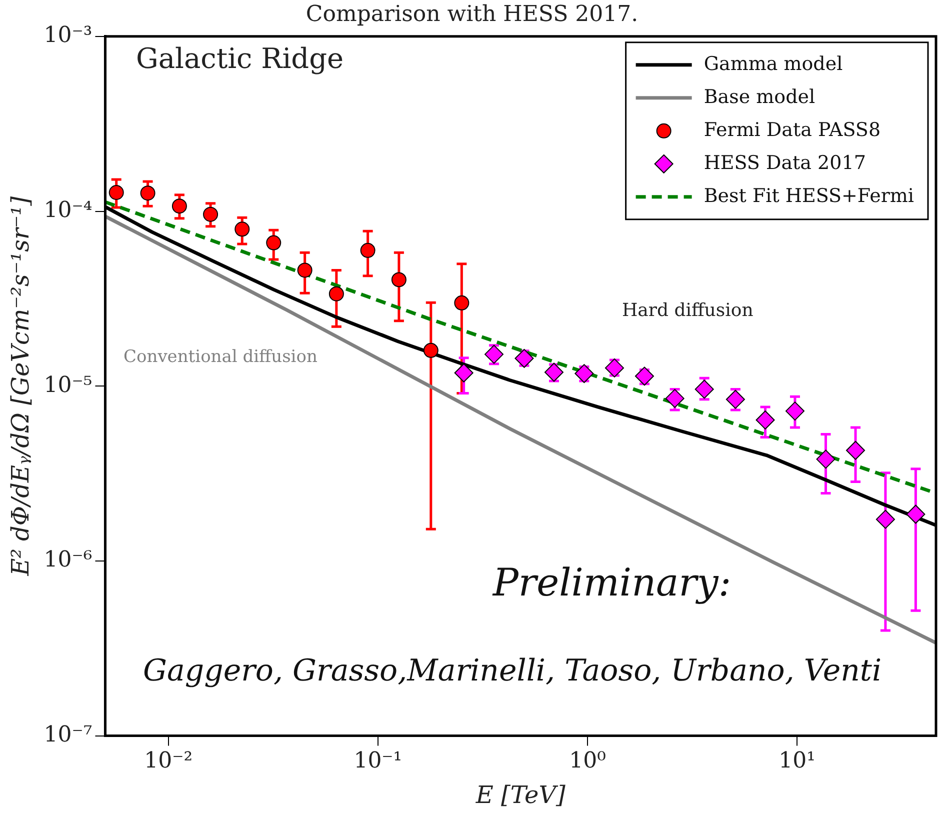 Image resolution: width=946 pixels, height=819 pixels. I want to click on annotation: Hard diffusion, so click(688, 310).